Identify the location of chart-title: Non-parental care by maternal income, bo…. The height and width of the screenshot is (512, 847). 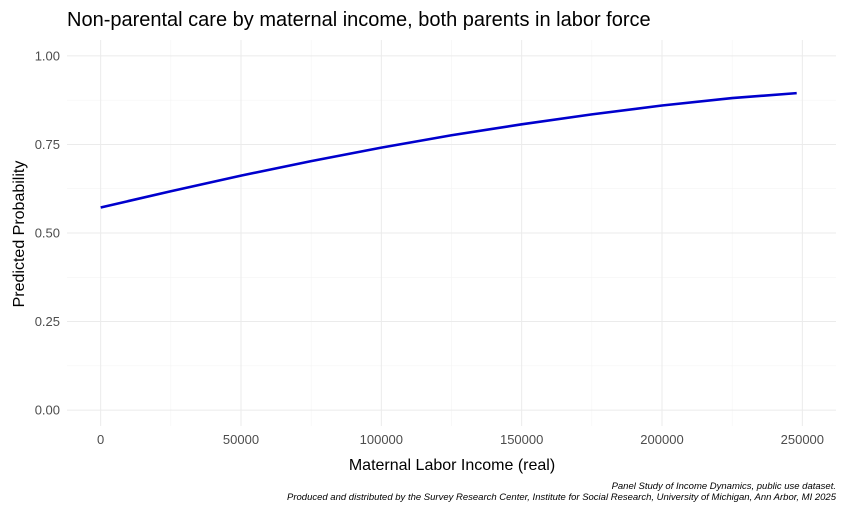
(359, 20).